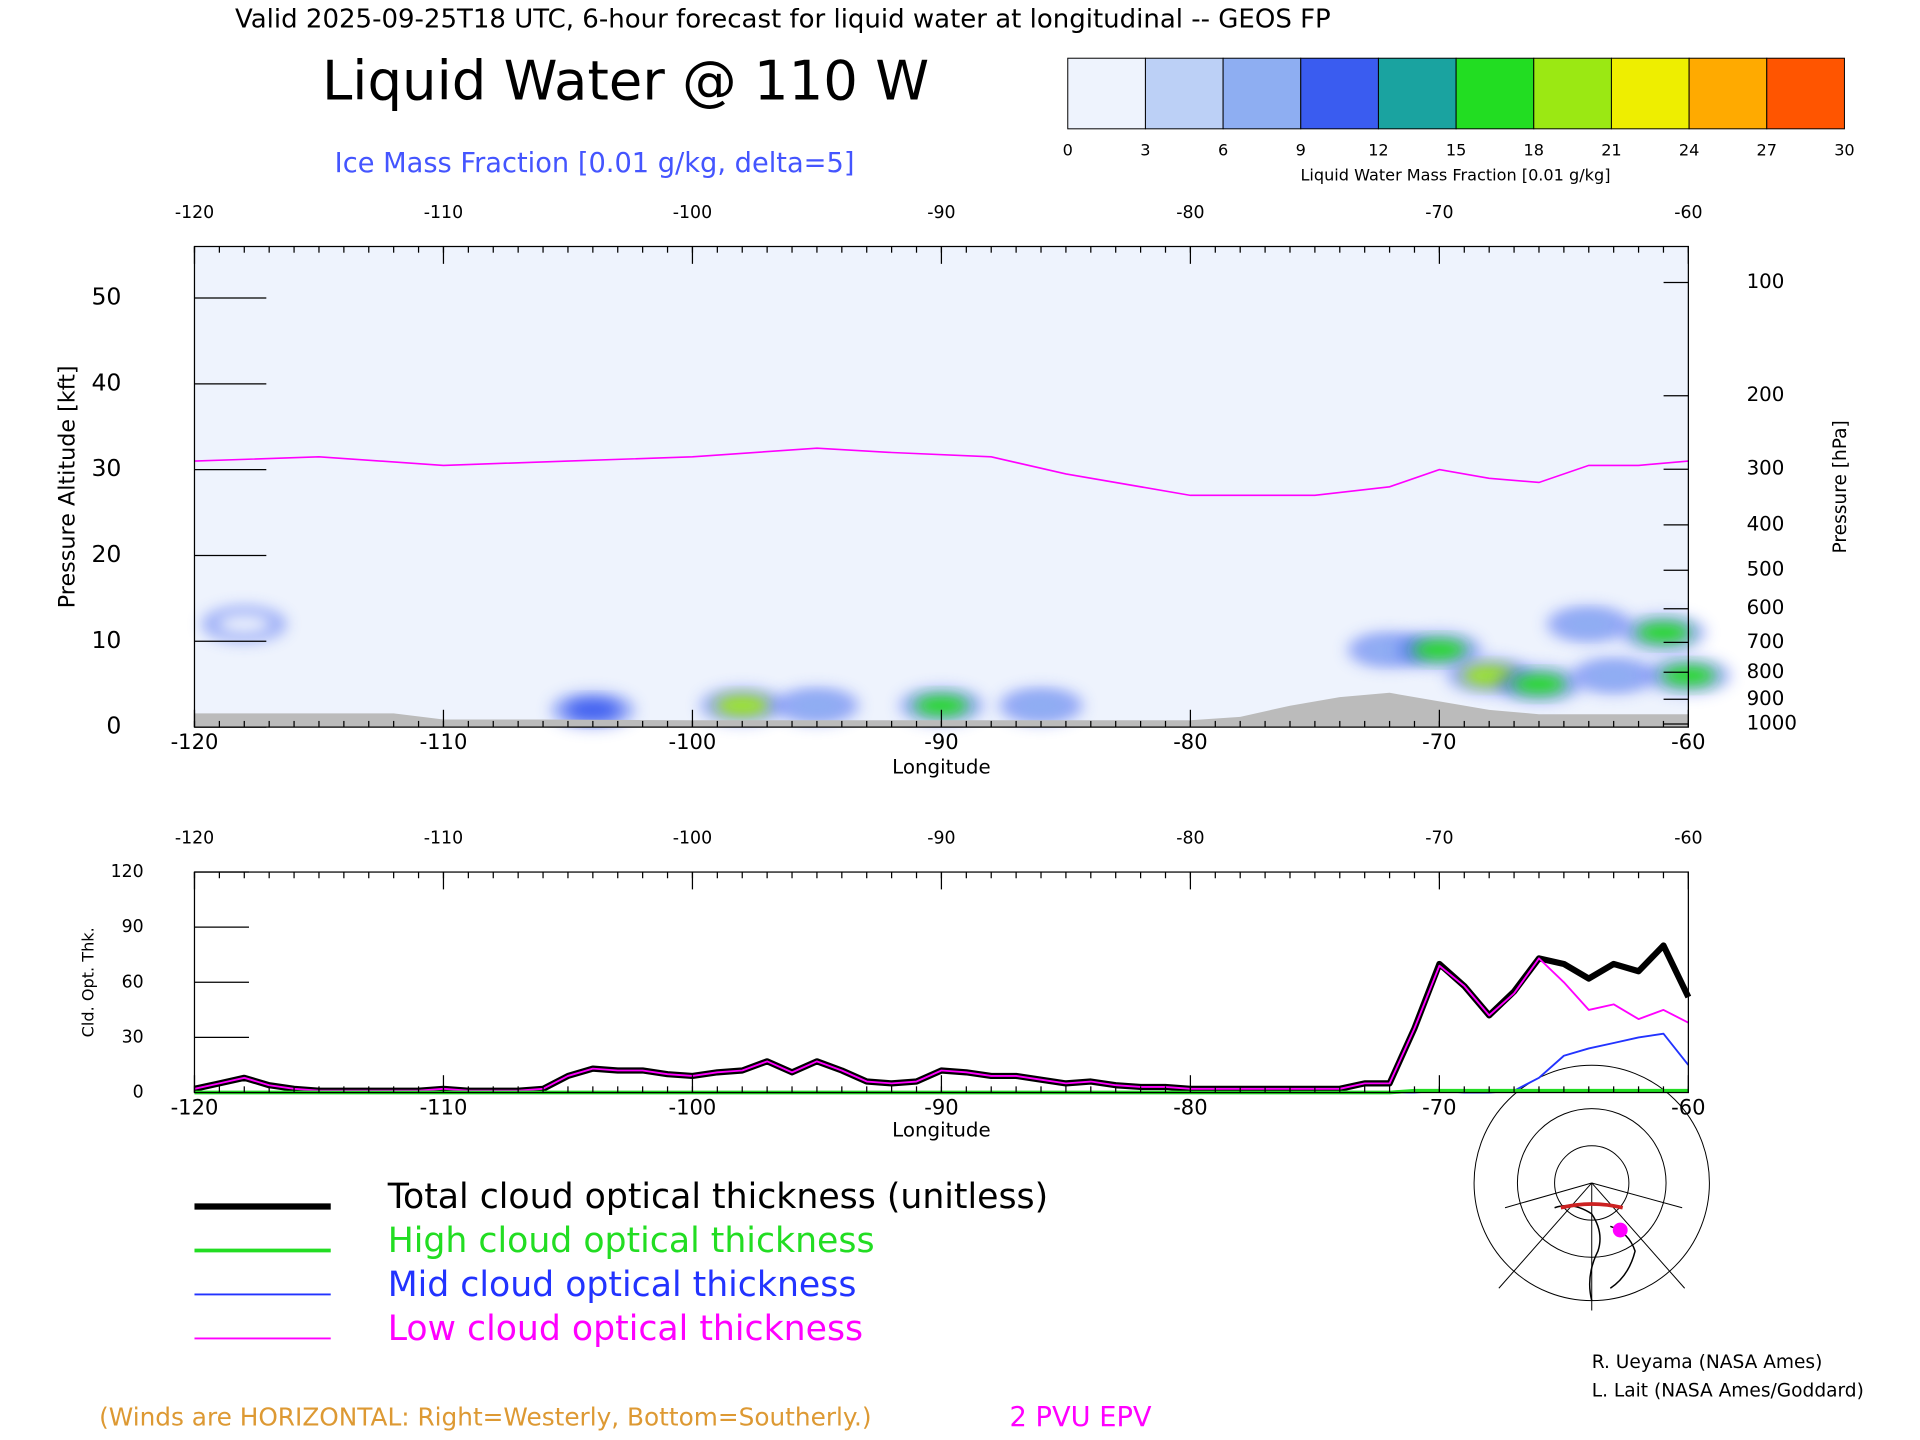 The width and height of the screenshot is (1920, 1440). I want to click on y-tick-label: 20, so click(106, 554).